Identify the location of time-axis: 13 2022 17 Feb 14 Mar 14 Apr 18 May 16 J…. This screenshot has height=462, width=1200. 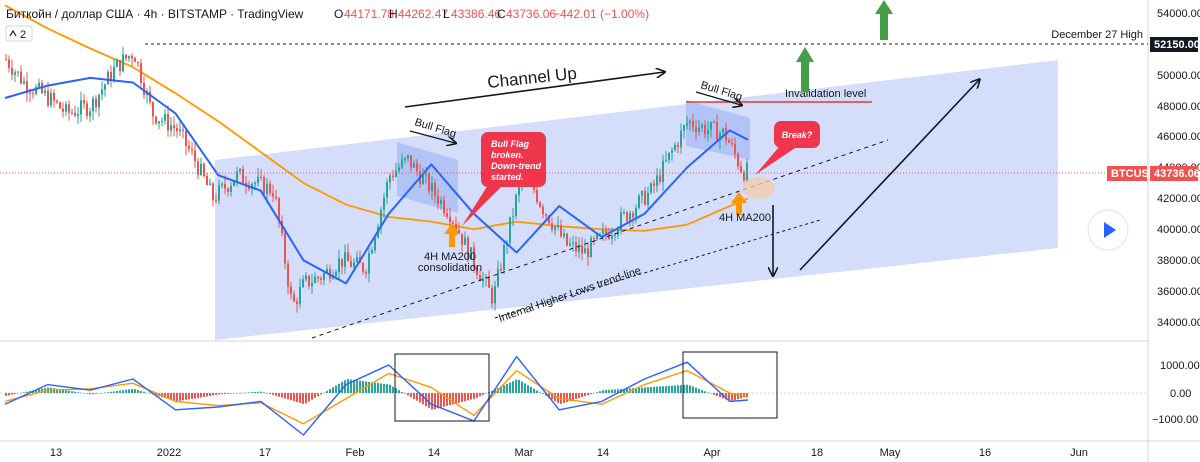
(569, 453).